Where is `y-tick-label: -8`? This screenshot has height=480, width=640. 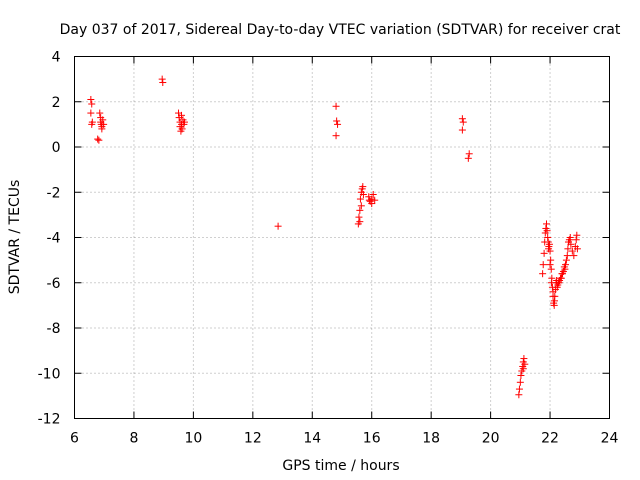
y-tick-label: -8 is located at coordinates (54, 329).